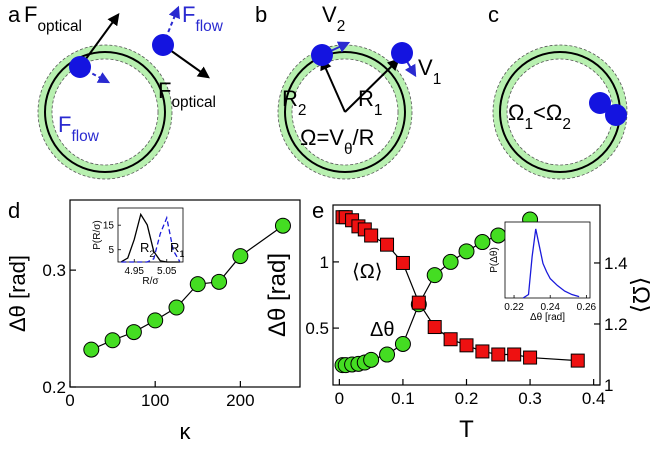  What do you see at coordinates (348, 149) in the screenshot?
I see `diagram-label-part: θ` at bounding box center [348, 149].